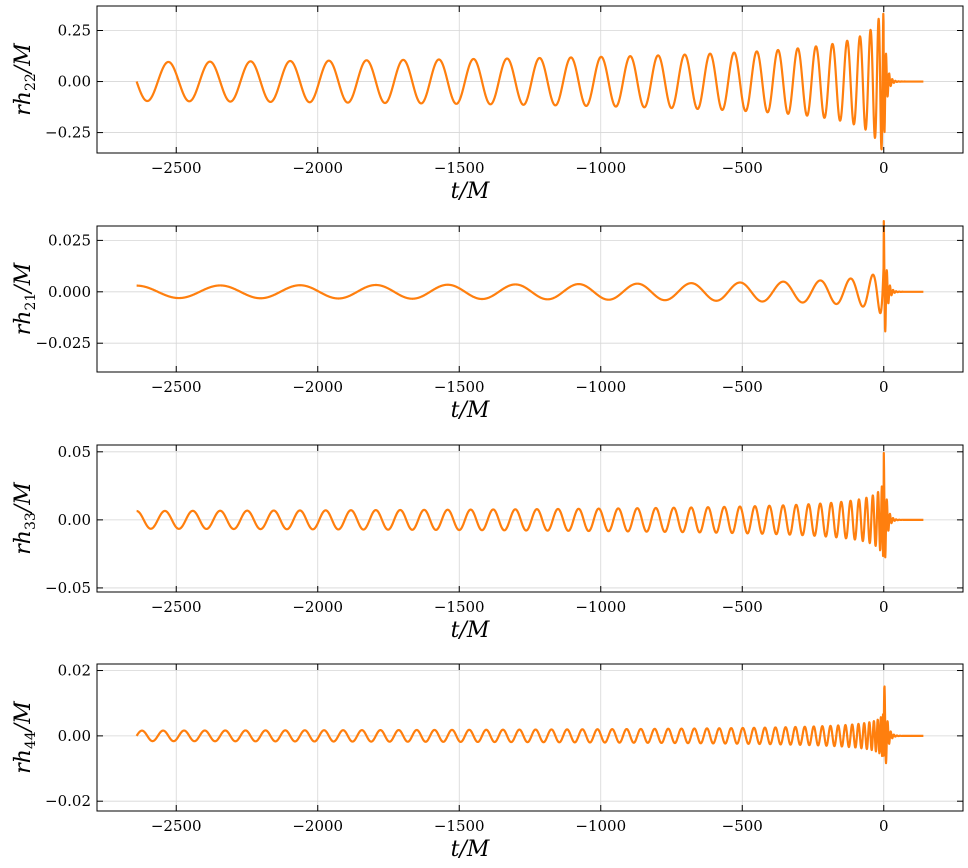 Image resolution: width=968 pixels, height=868 pixels. I want to click on y-axis-label: rh33/M, so click(25, 518).